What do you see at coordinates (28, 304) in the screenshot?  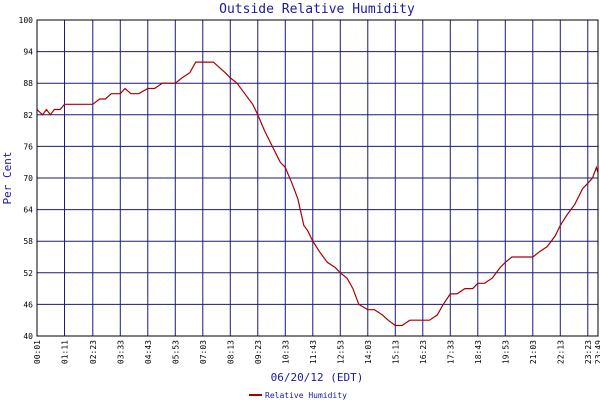 I see `y-tick-label: 46` at bounding box center [28, 304].